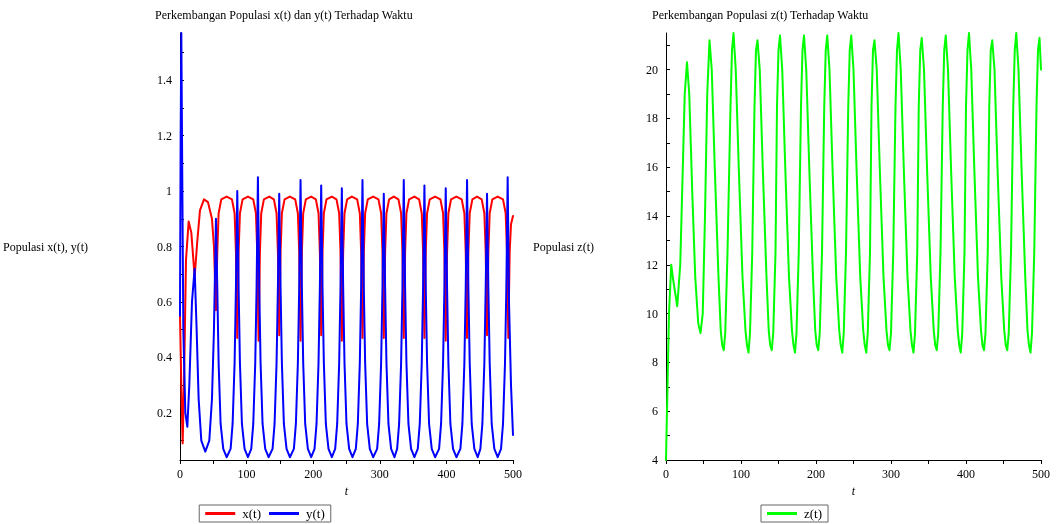 The height and width of the screenshot is (524, 1059). I want to click on y-tick-label: 0.4, so click(164, 357).